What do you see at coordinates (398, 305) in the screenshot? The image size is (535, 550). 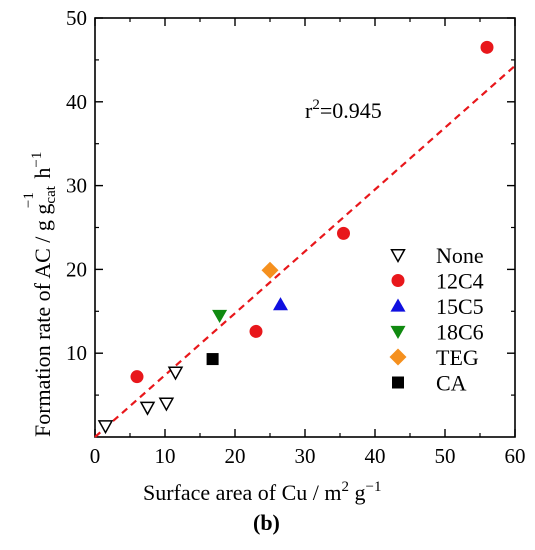 I see `legend-marker-15c5` at bounding box center [398, 305].